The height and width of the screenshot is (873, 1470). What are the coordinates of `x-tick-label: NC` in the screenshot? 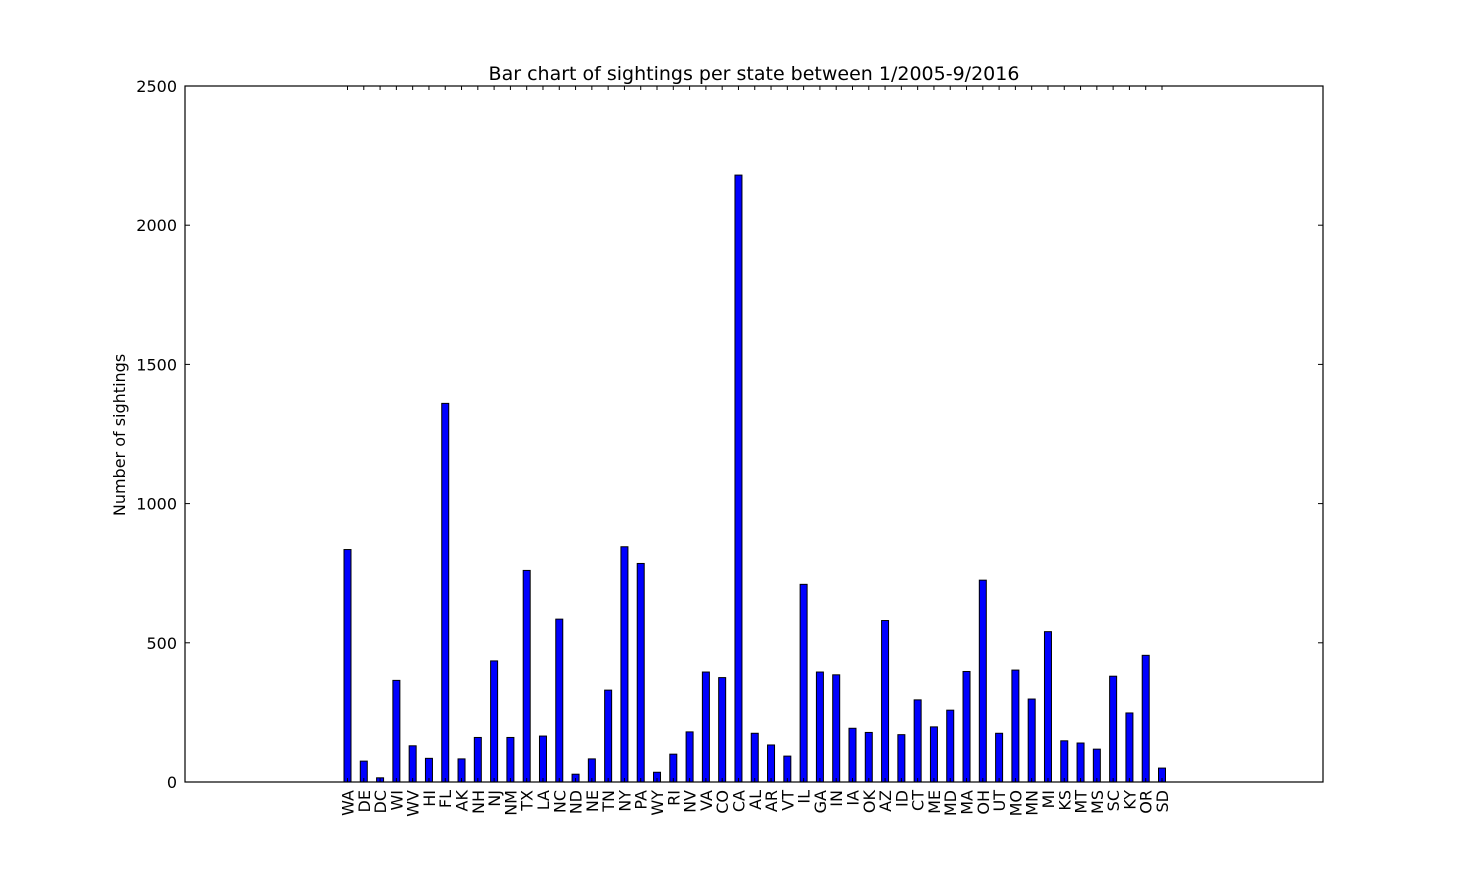 It's located at (559, 801).